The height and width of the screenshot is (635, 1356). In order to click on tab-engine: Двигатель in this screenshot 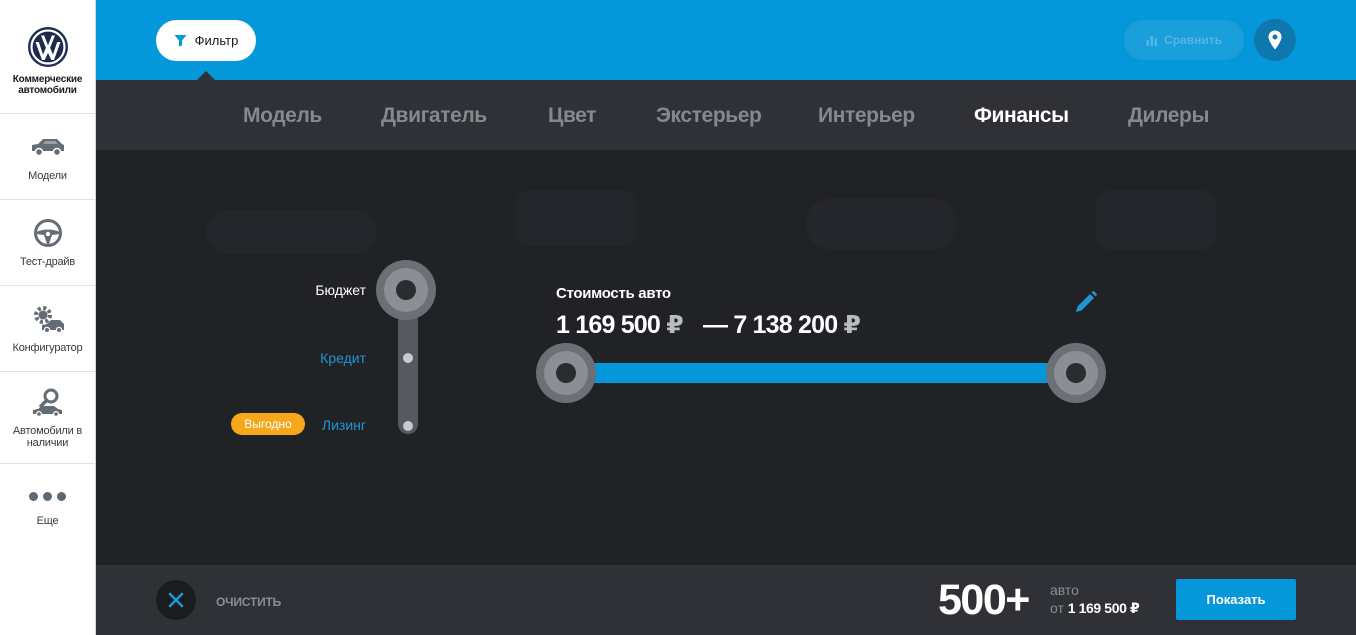, I will do `click(434, 115)`.